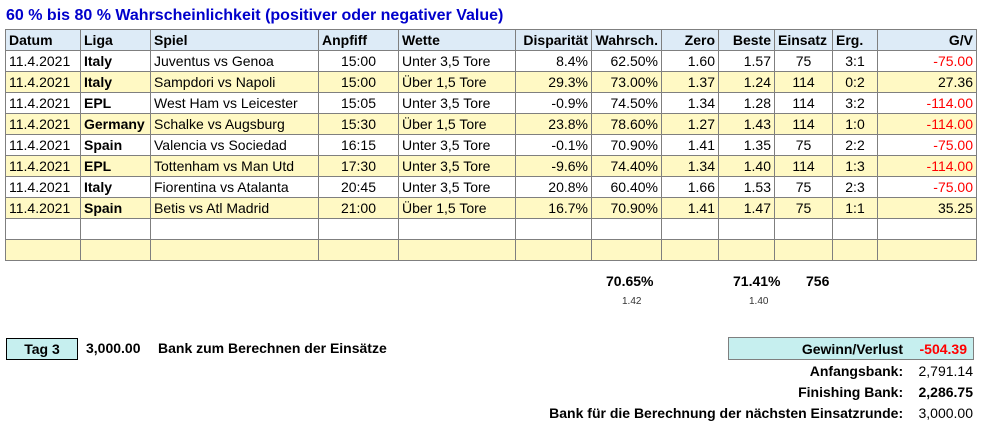  I want to click on cell-erg: 3:2, so click(855, 103).